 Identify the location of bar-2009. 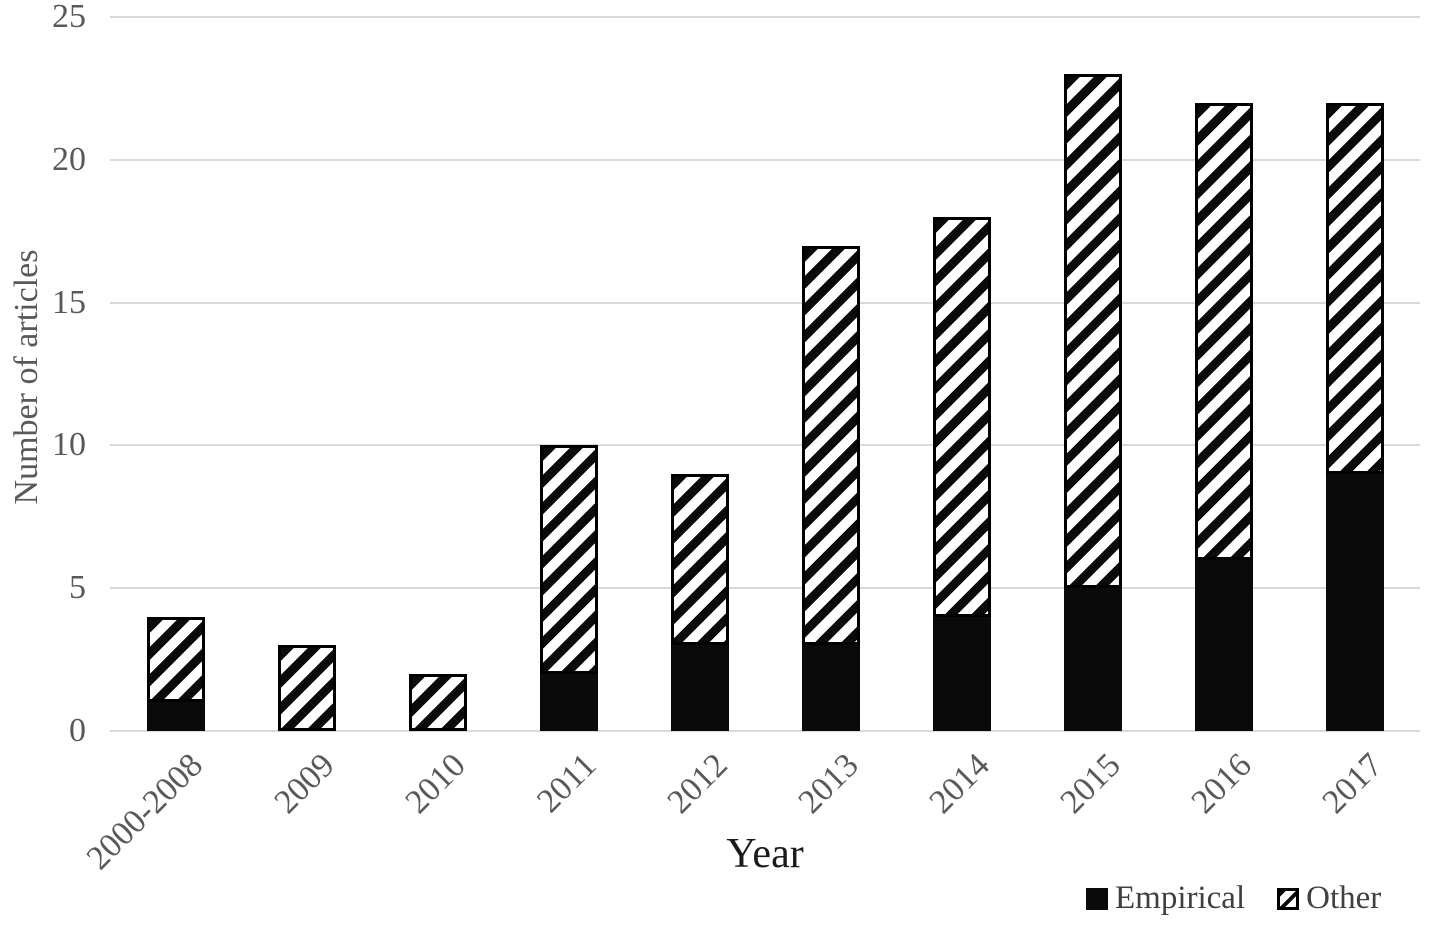
(306, 688).